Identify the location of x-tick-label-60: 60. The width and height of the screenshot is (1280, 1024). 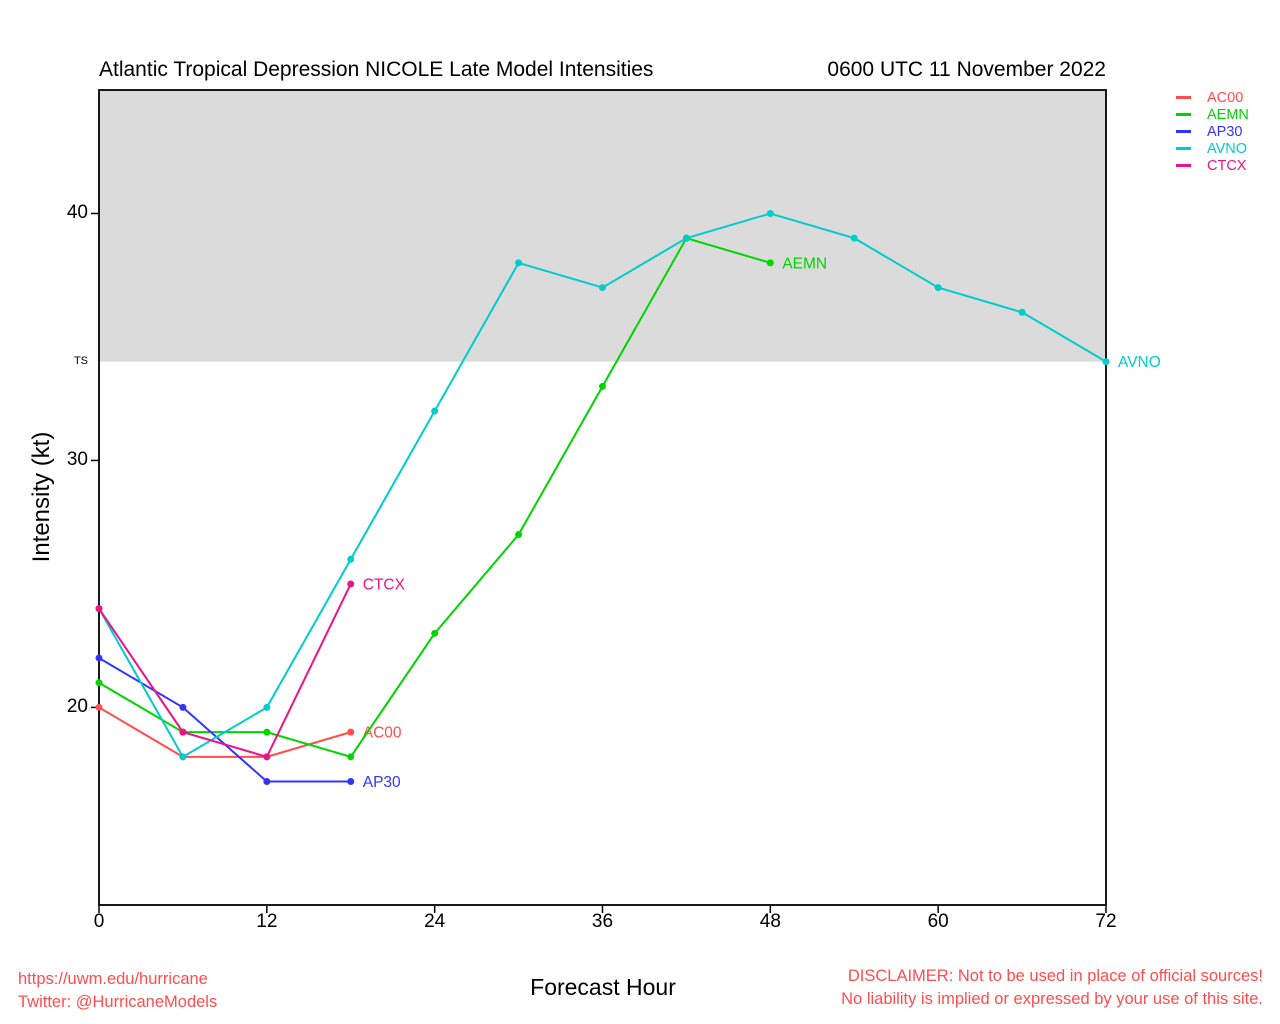
(938, 921).